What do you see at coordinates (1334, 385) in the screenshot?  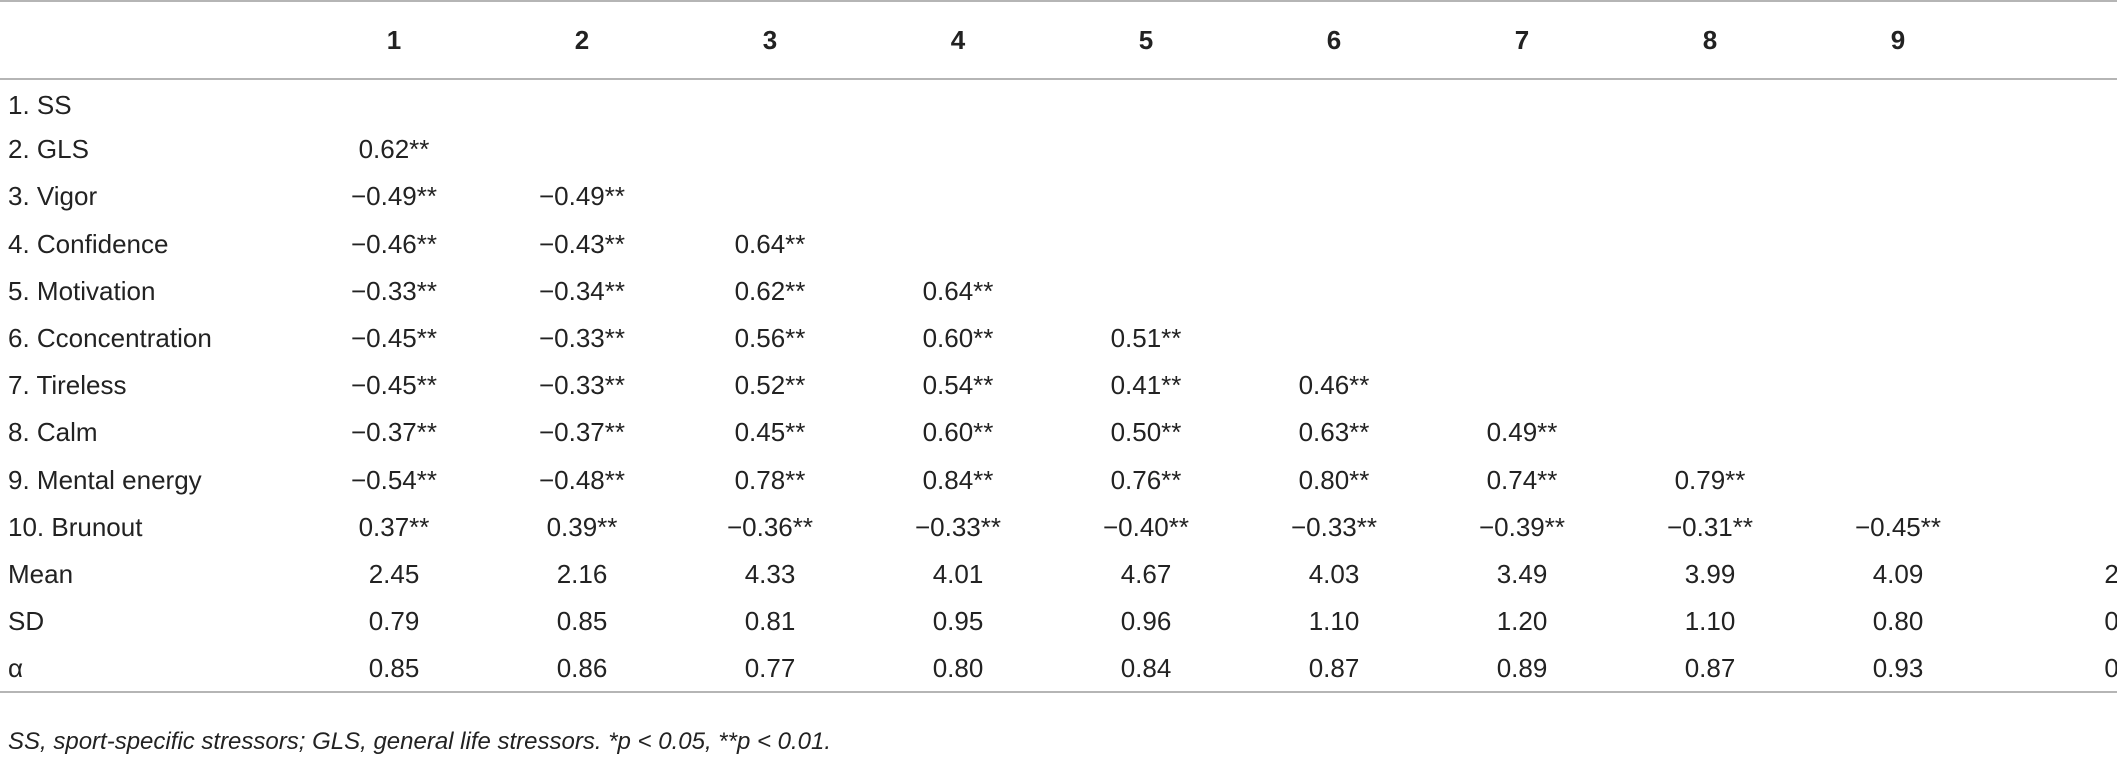 I see `table-cell: 0.46**` at bounding box center [1334, 385].